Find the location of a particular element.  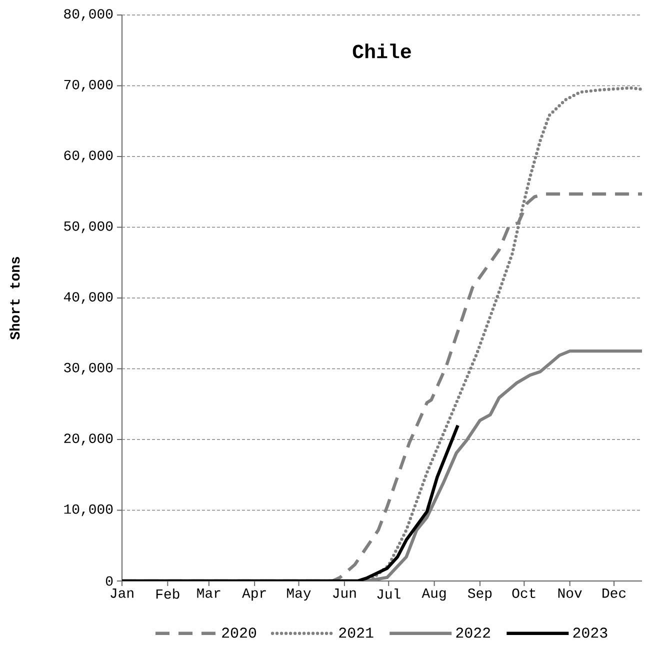

x-tick-label: Jan is located at coordinates (122, 593).